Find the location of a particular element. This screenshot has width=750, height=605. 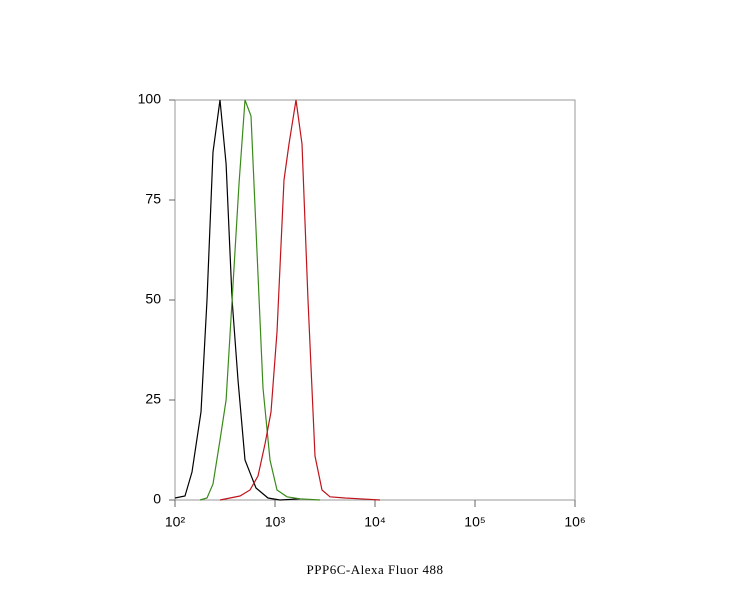

x-tick-label: 10⁴ is located at coordinates (375, 522).